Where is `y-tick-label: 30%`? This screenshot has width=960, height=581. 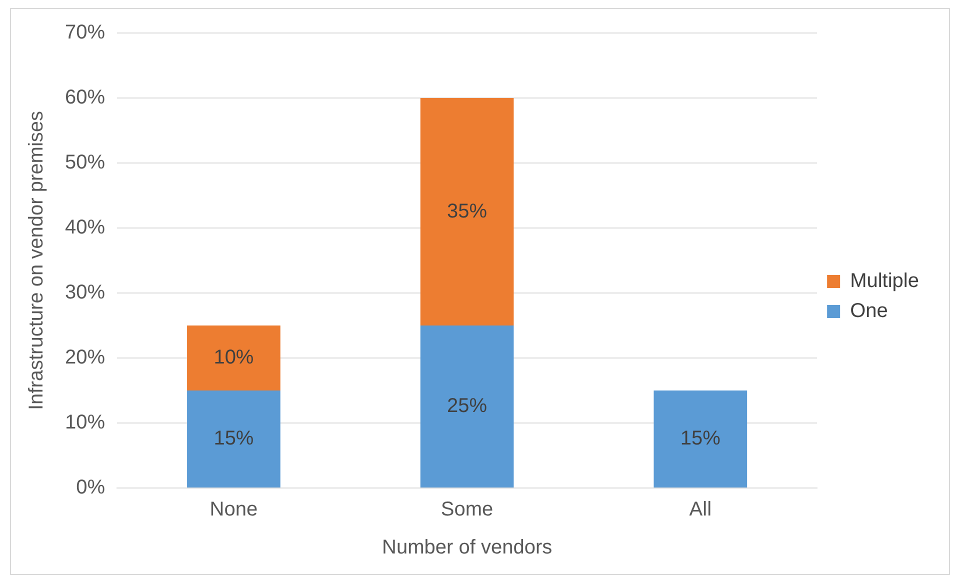
y-tick-label: 30% is located at coordinates (85, 293).